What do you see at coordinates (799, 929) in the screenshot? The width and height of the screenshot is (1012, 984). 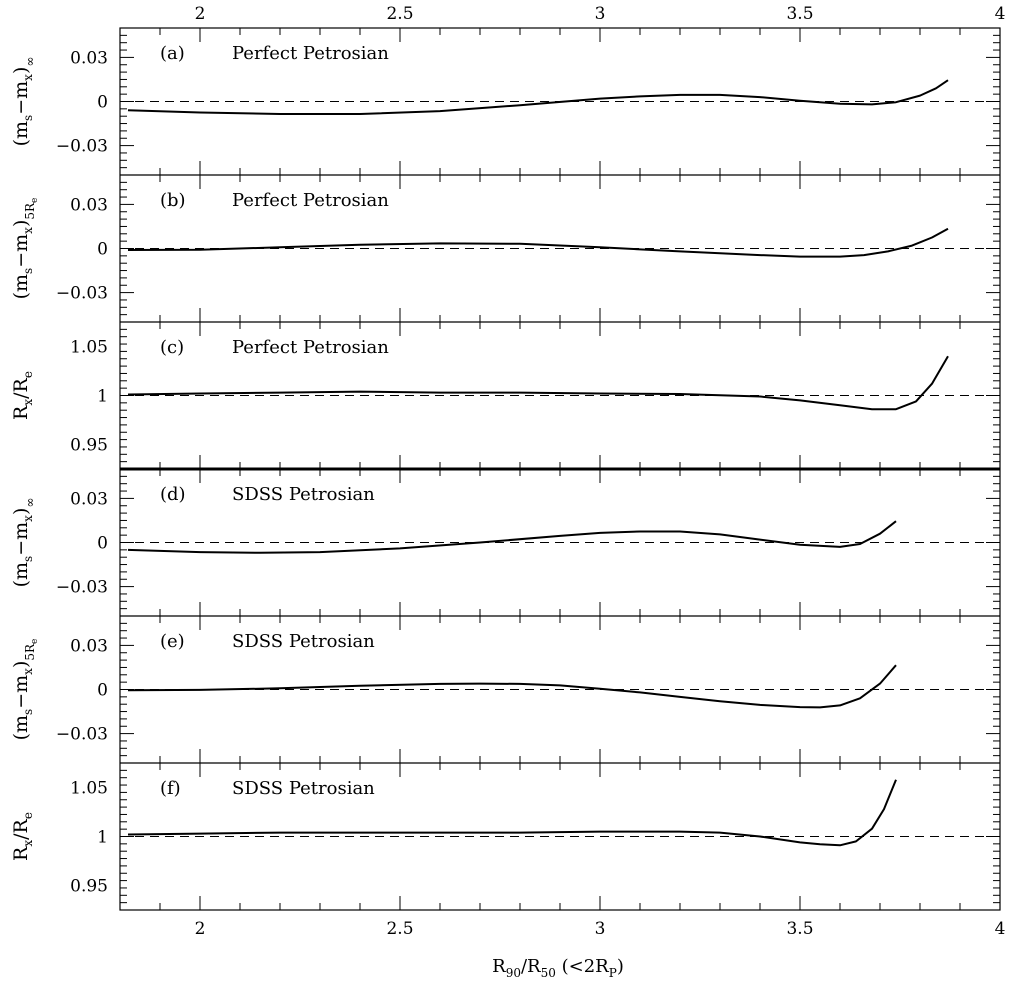 I see `bottom-x-tick-label: 3.5` at bounding box center [799, 929].